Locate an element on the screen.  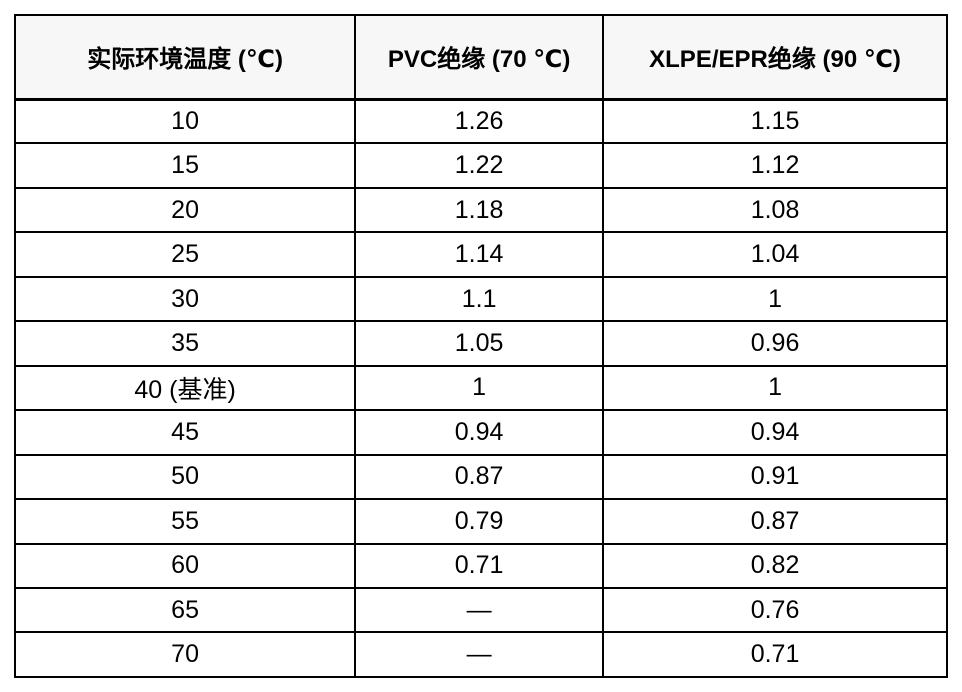
cell-temp: 70 is located at coordinates (185, 654).